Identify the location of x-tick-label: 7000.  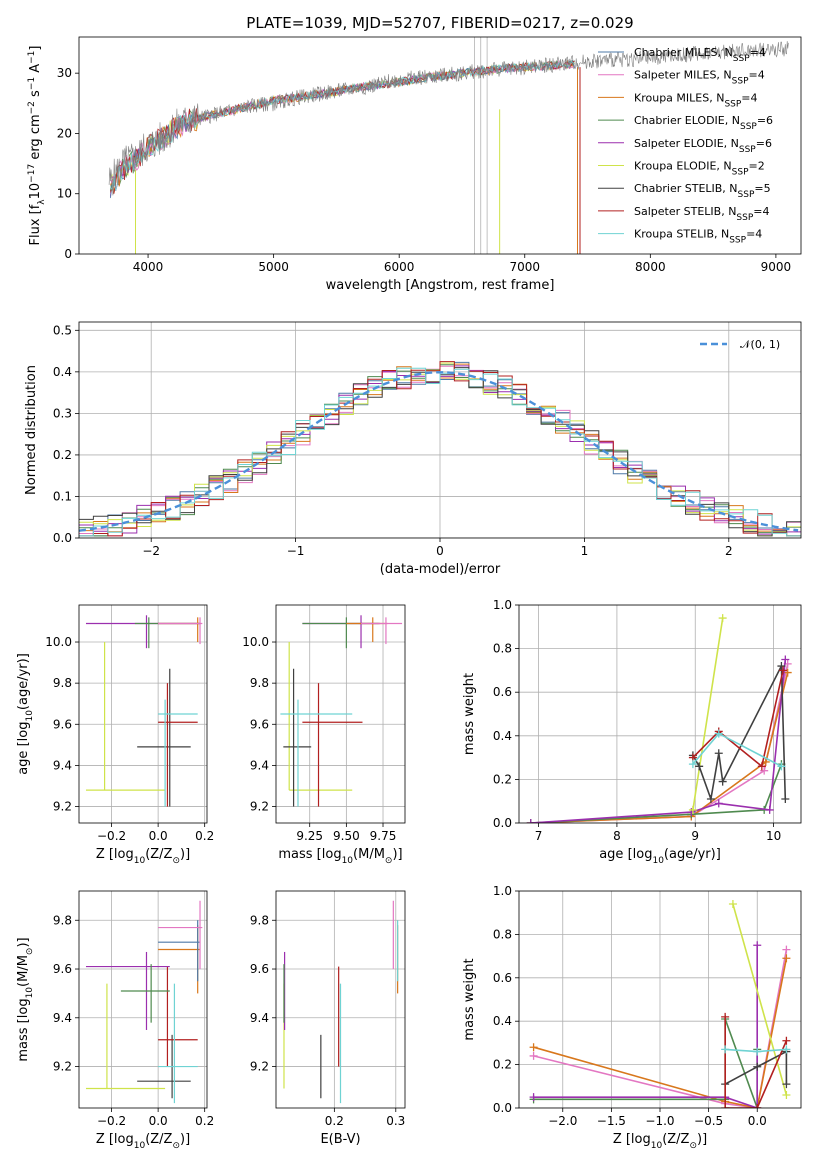
(524, 267).